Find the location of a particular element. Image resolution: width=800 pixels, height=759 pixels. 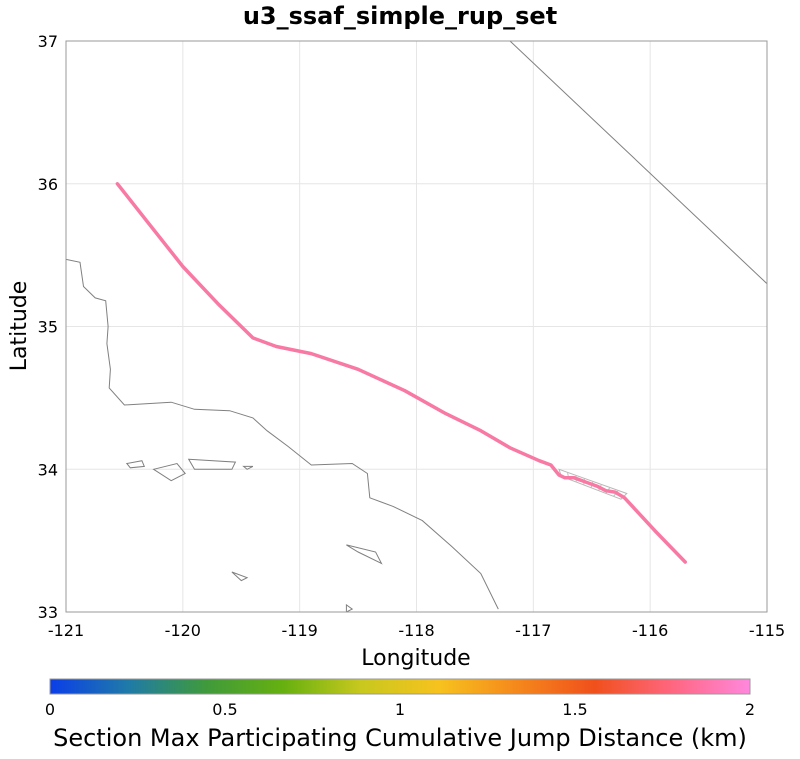

colorbar-ticks: 0 0.5 1 1.5 2 is located at coordinates (400, 709).